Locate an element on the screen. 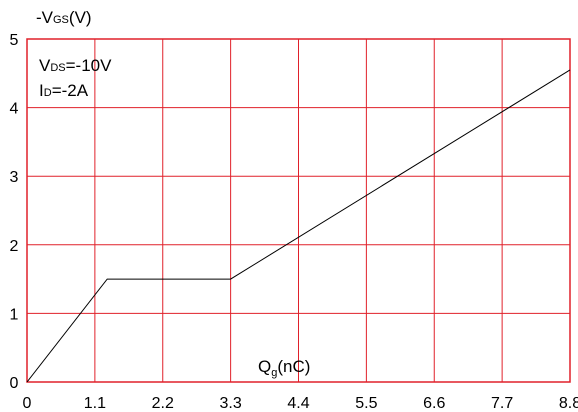 The width and height of the screenshot is (578, 412). x-tick-label: 3.3 is located at coordinates (231, 403).